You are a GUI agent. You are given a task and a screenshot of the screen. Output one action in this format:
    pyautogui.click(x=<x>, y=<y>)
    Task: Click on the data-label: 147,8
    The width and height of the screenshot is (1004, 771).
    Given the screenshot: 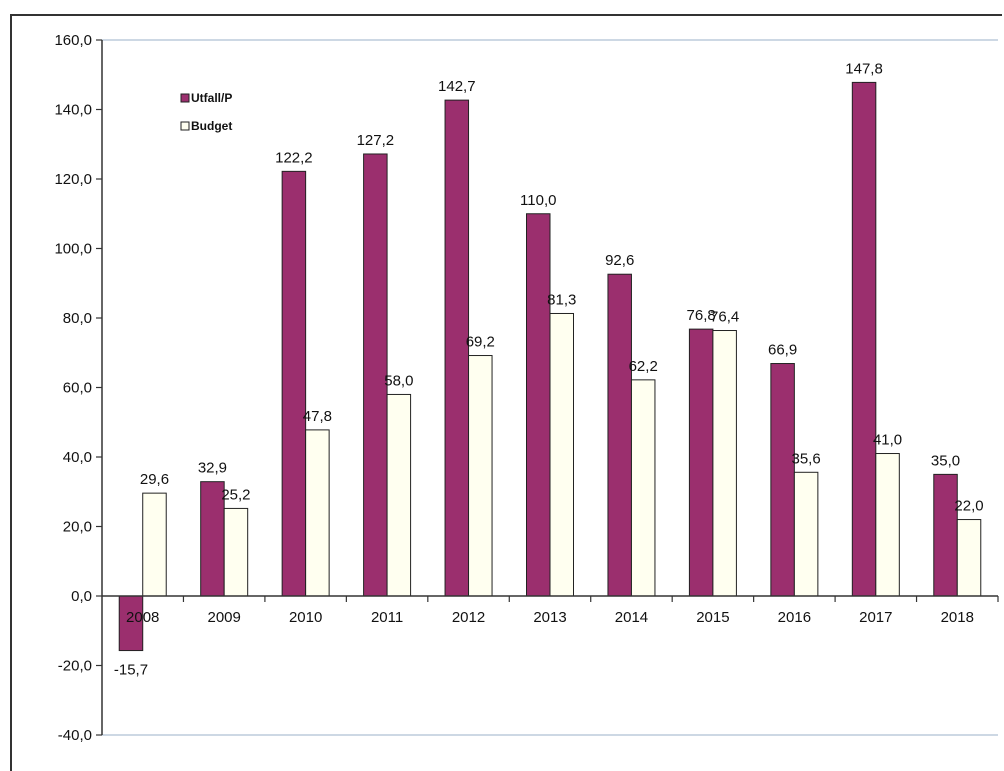 What is the action you would take?
    pyautogui.click(x=864, y=68)
    